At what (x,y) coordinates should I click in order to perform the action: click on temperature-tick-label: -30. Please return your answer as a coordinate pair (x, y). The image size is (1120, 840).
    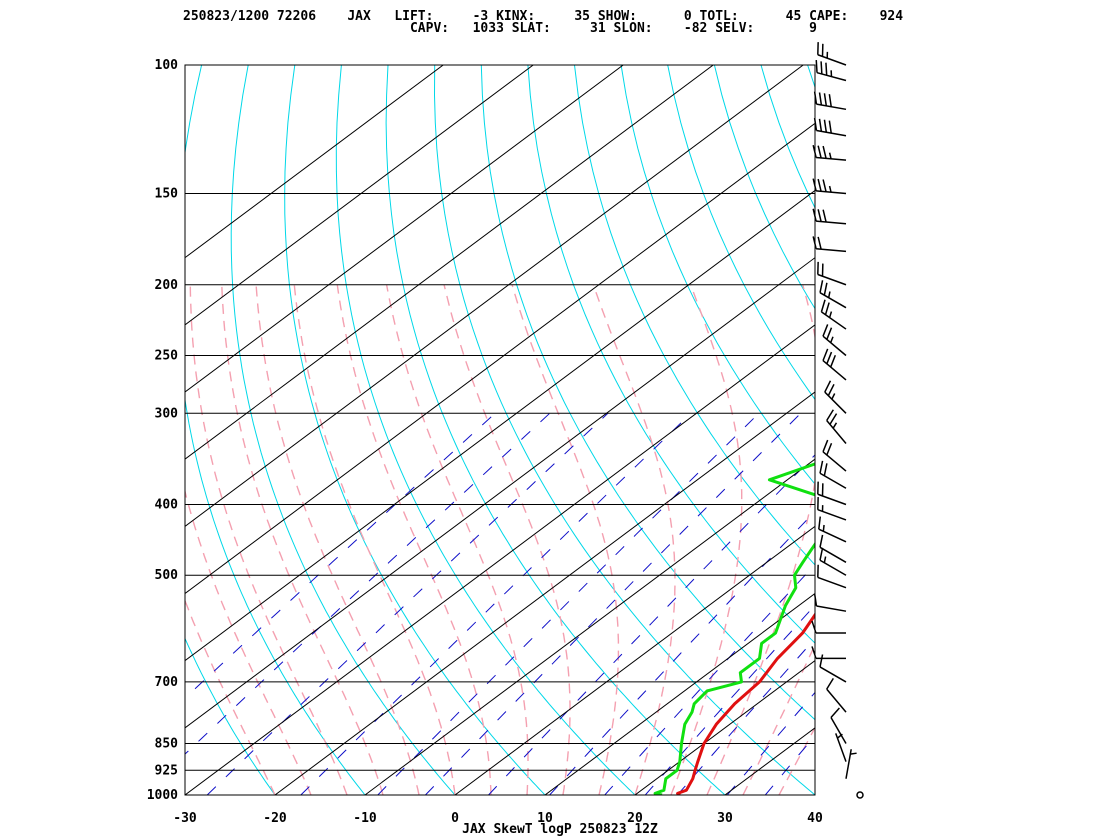
    Looking at the image, I should click on (185, 818).